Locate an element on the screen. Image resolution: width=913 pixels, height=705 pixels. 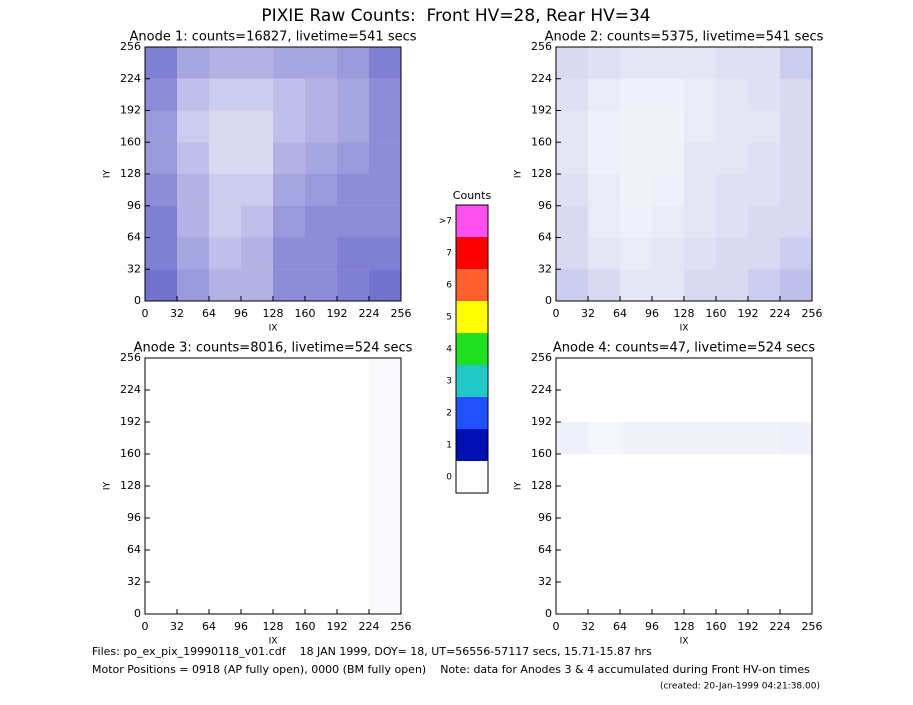
x-tick-label: 160 is located at coordinates (305, 626).